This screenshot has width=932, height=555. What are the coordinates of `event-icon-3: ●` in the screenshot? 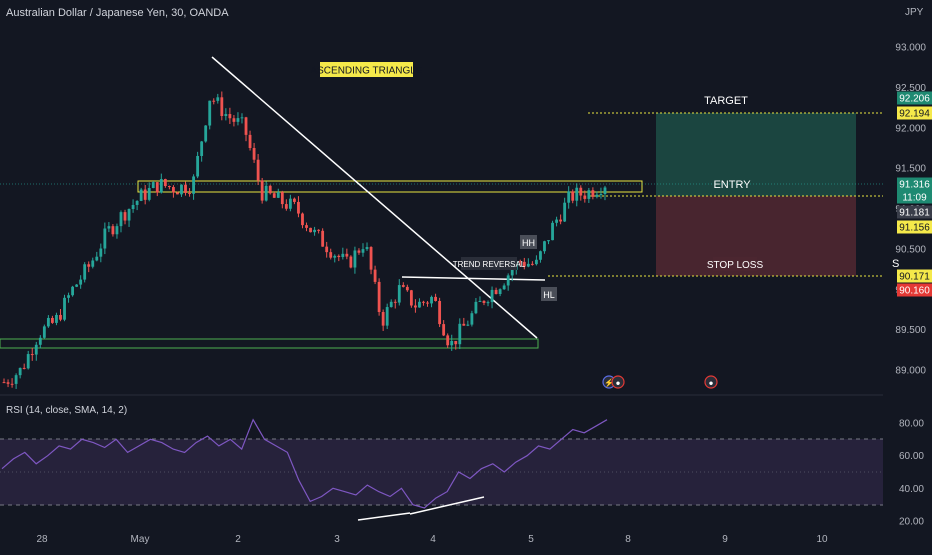 It's located at (711, 382).